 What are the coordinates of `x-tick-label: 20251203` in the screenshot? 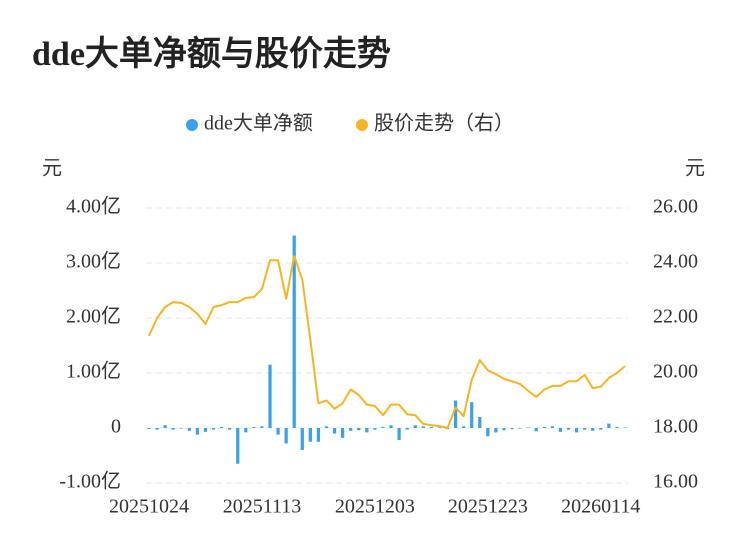 It's located at (375, 507).